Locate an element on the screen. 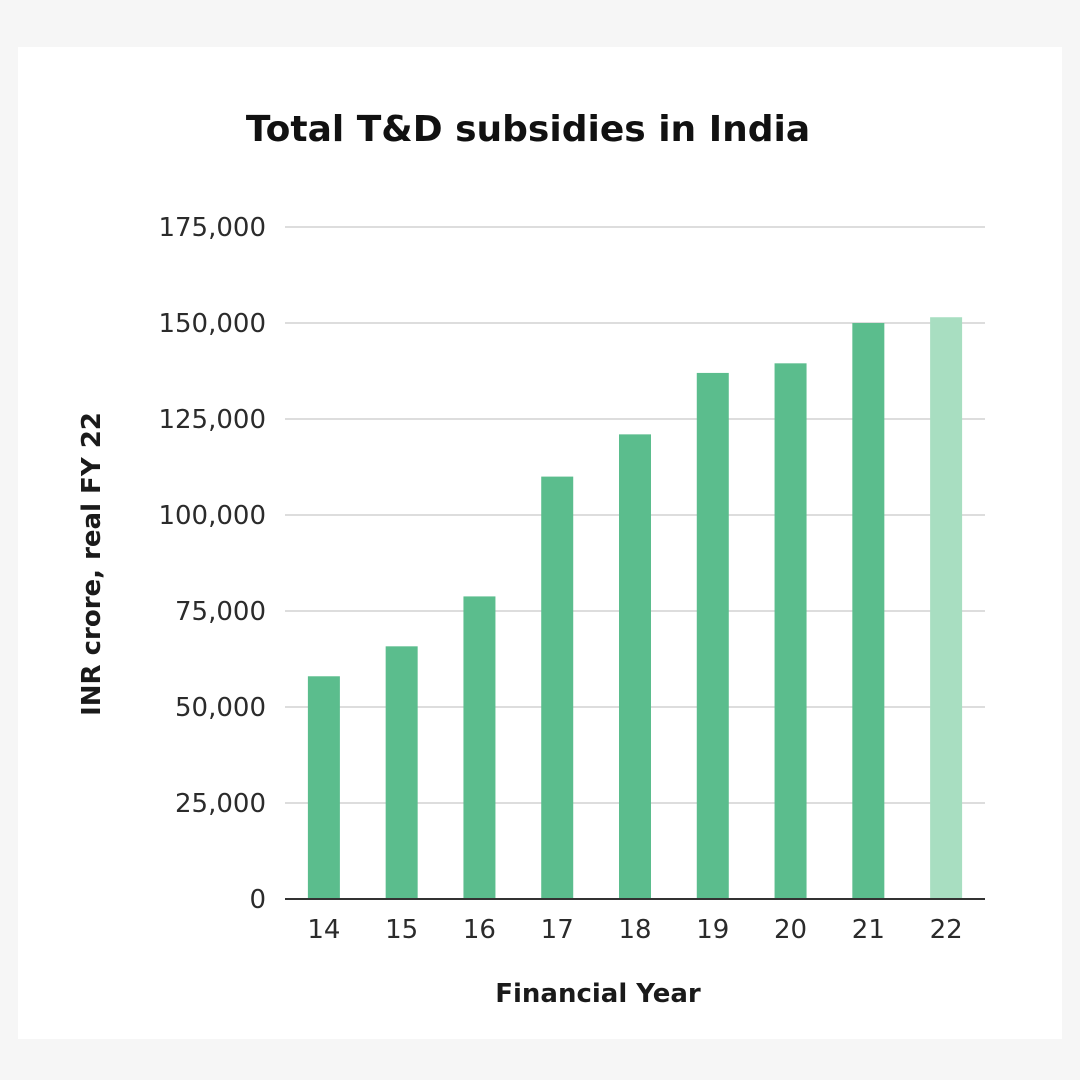 The height and width of the screenshot is (1080, 1080). y-tick-label: 25,000 is located at coordinates (220, 804).